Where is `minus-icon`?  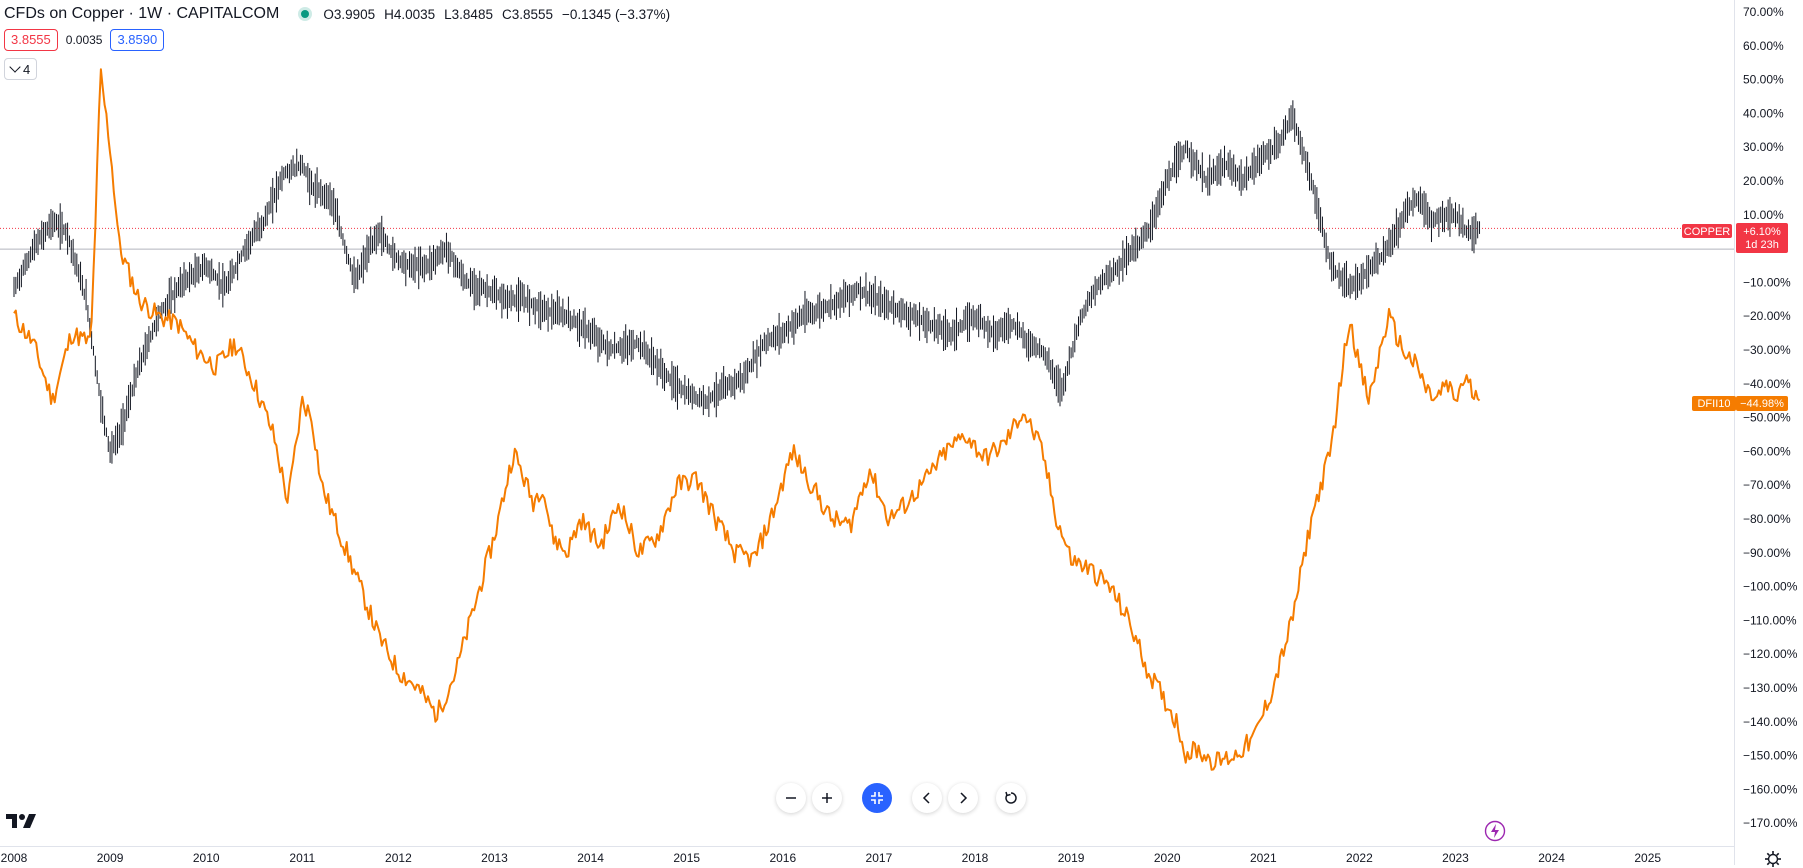 minus-icon is located at coordinates (791, 798).